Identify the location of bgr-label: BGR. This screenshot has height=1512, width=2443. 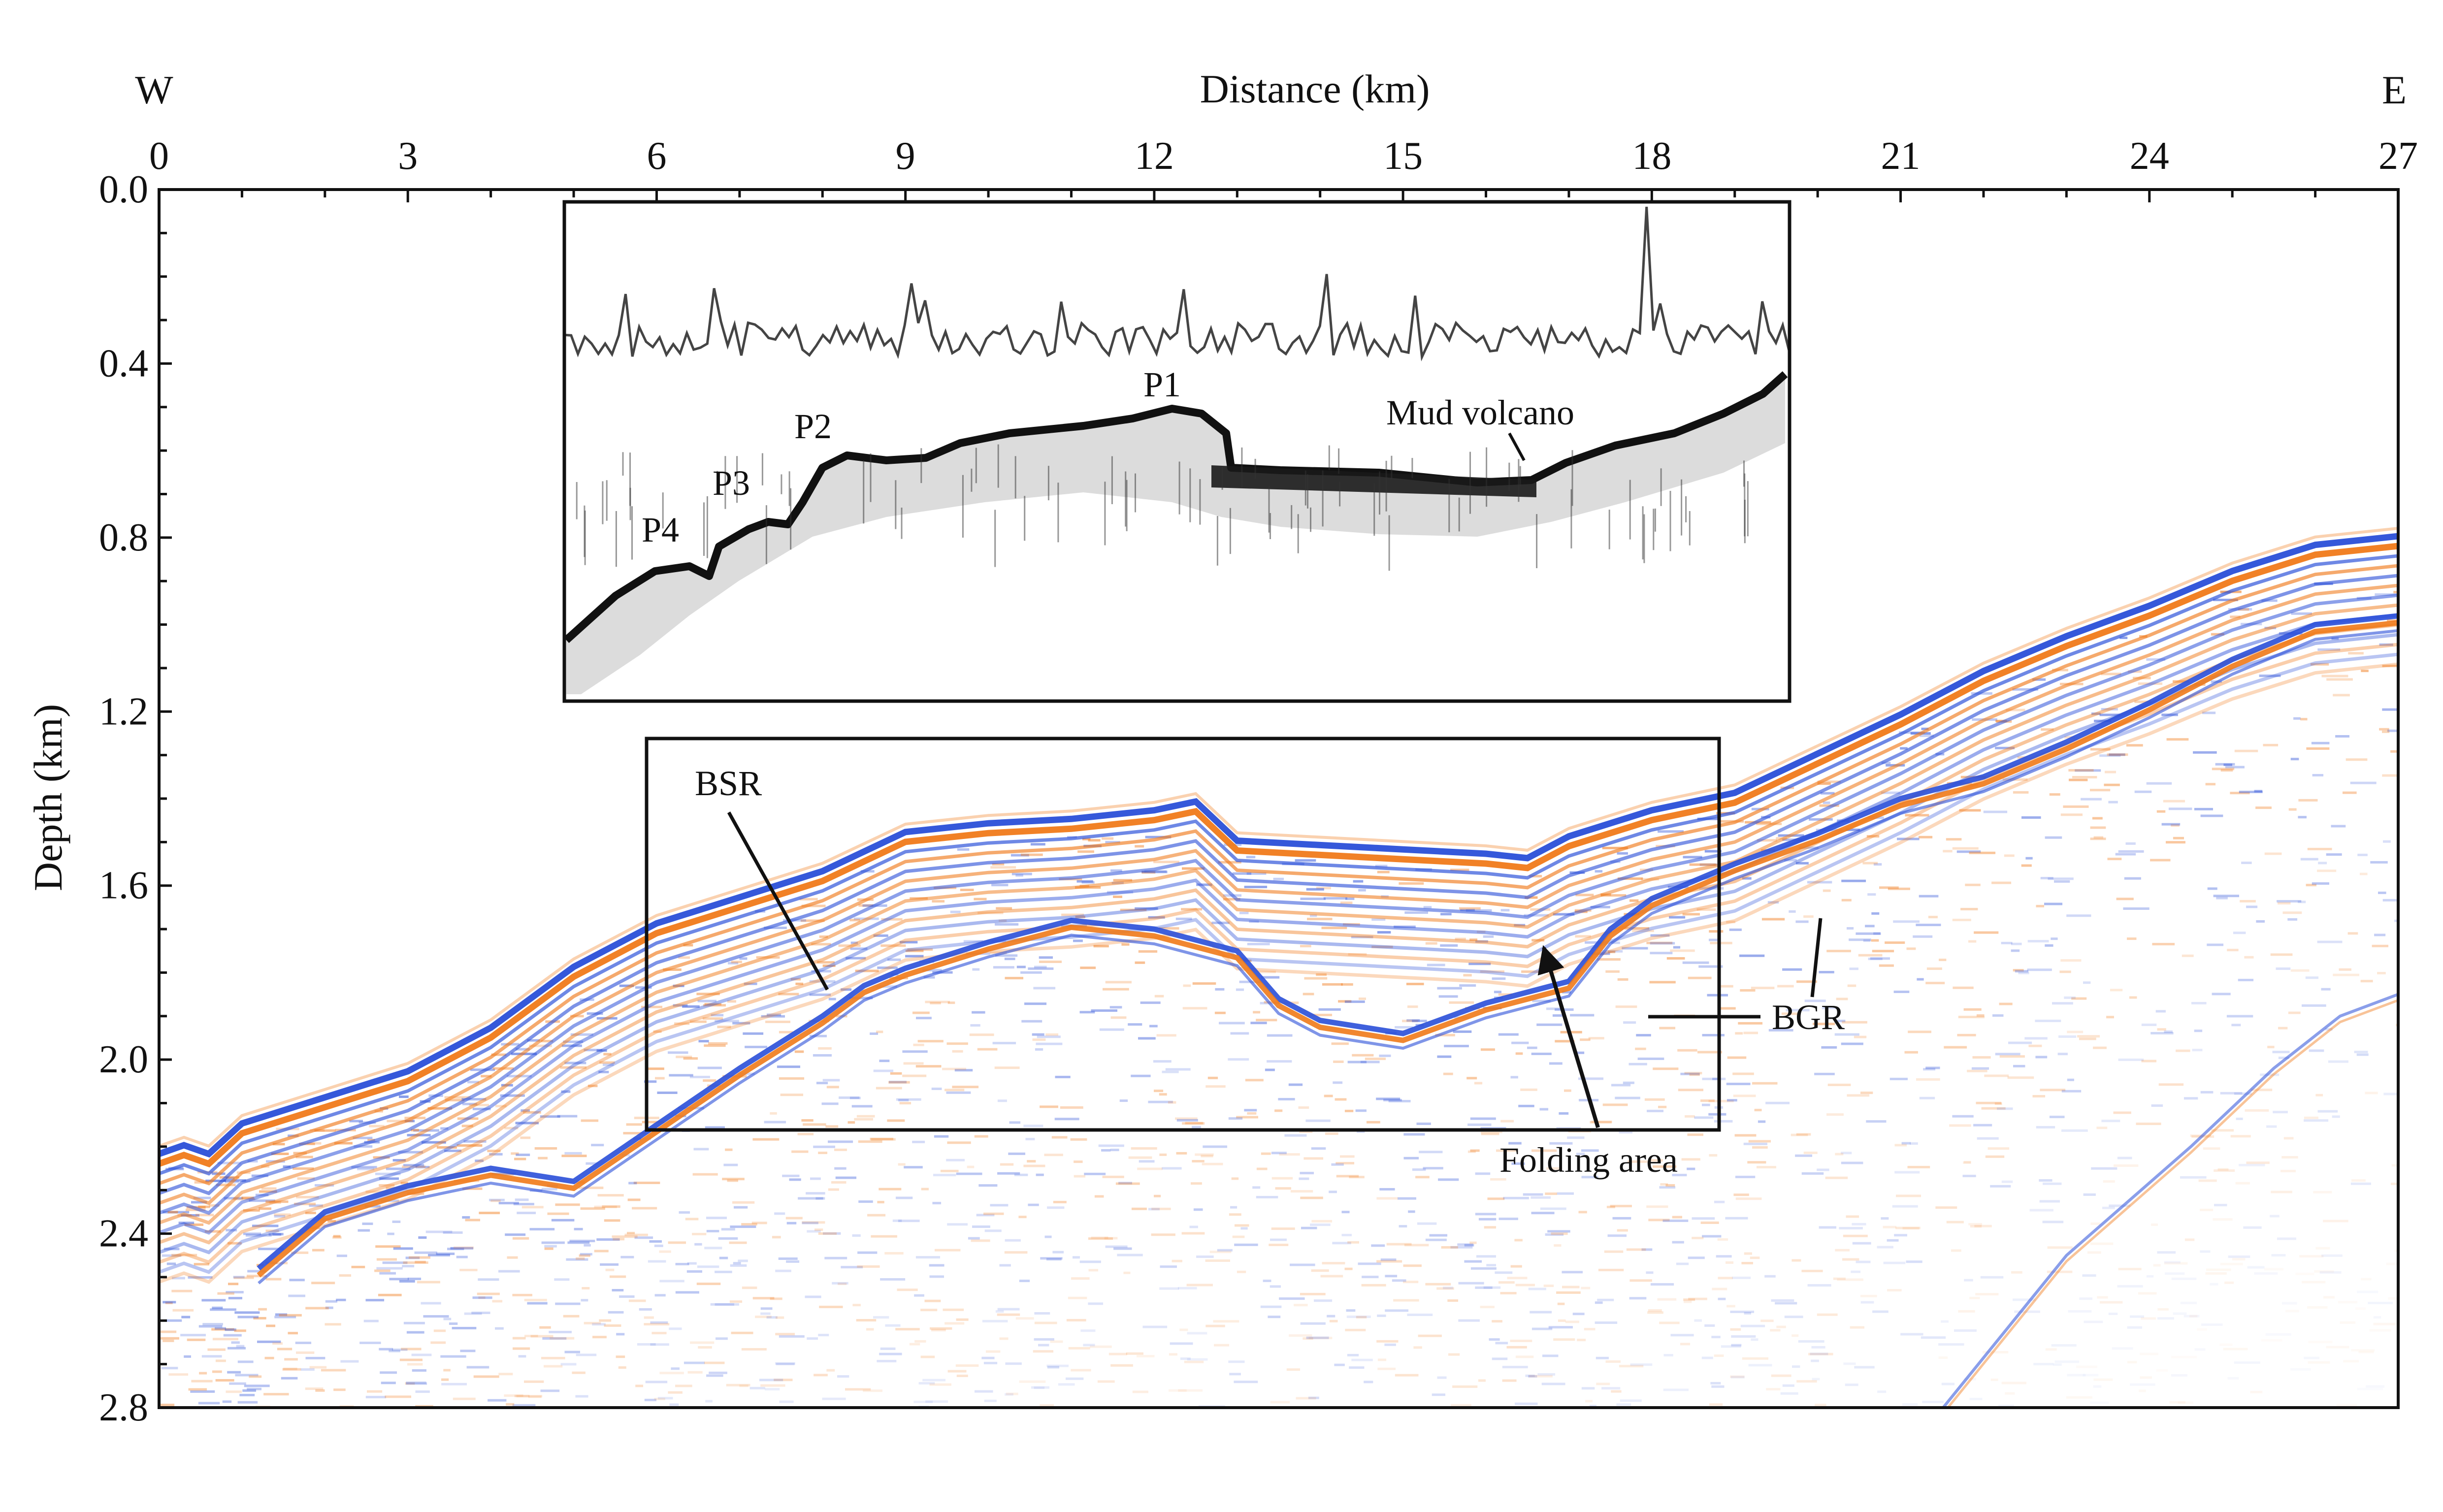
(1809, 1017).